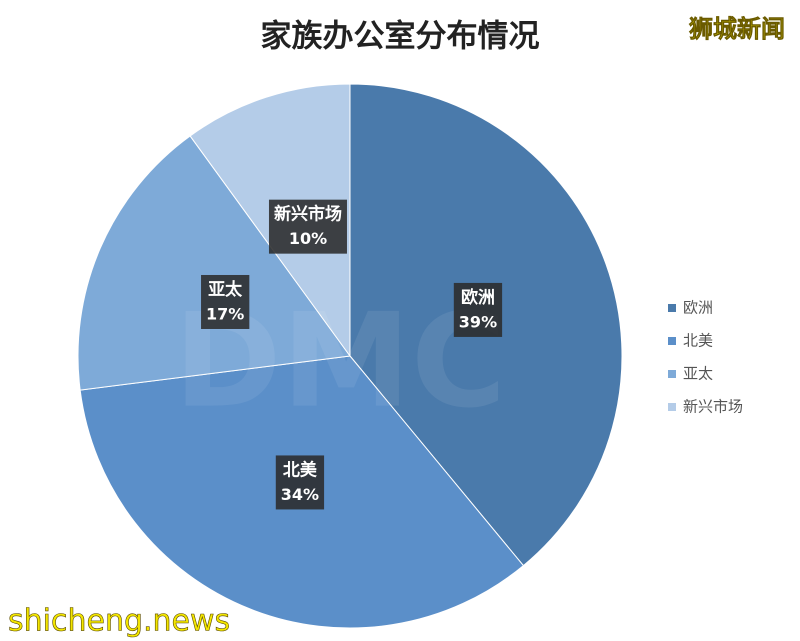 Image resolution: width=800 pixels, height=641 pixels. What do you see at coordinates (698, 374) in the screenshot?
I see `legend-label: 亚太` at bounding box center [698, 374].